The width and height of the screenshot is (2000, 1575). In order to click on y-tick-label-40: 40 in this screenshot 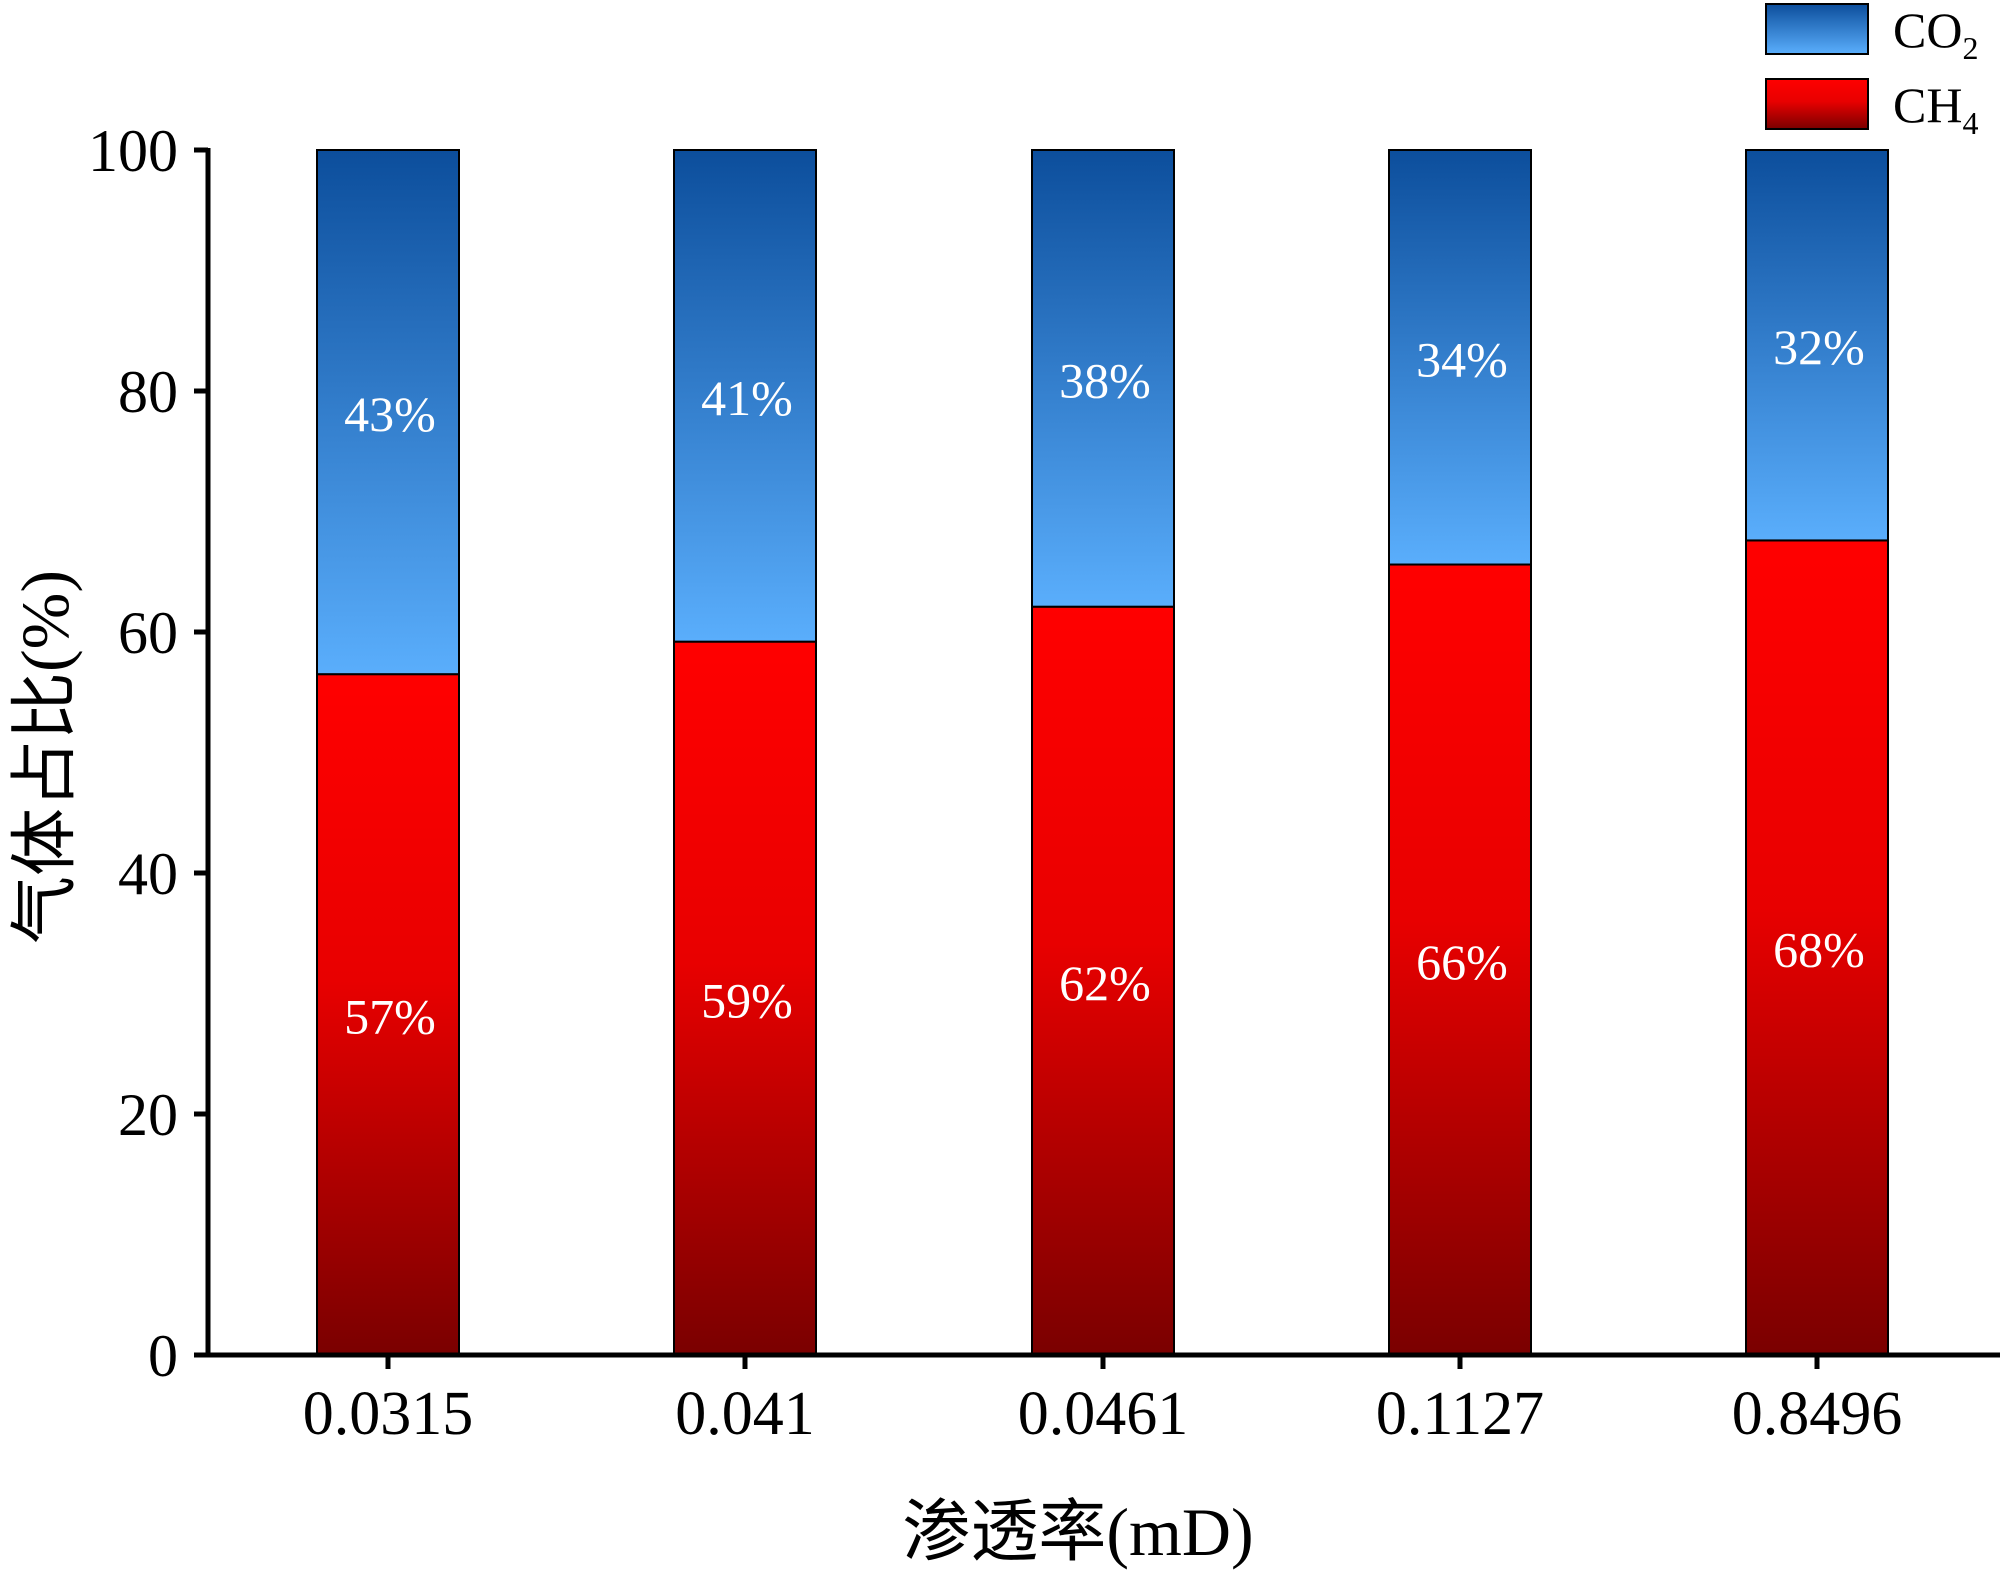, I will do `click(148, 874)`.